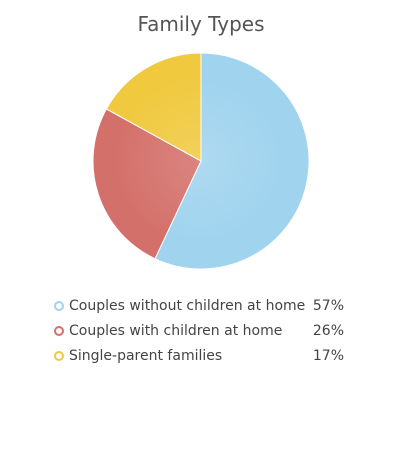  I want to click on legend-item-couples-without-children: Couples without children at home 57%, so click(204, 308).